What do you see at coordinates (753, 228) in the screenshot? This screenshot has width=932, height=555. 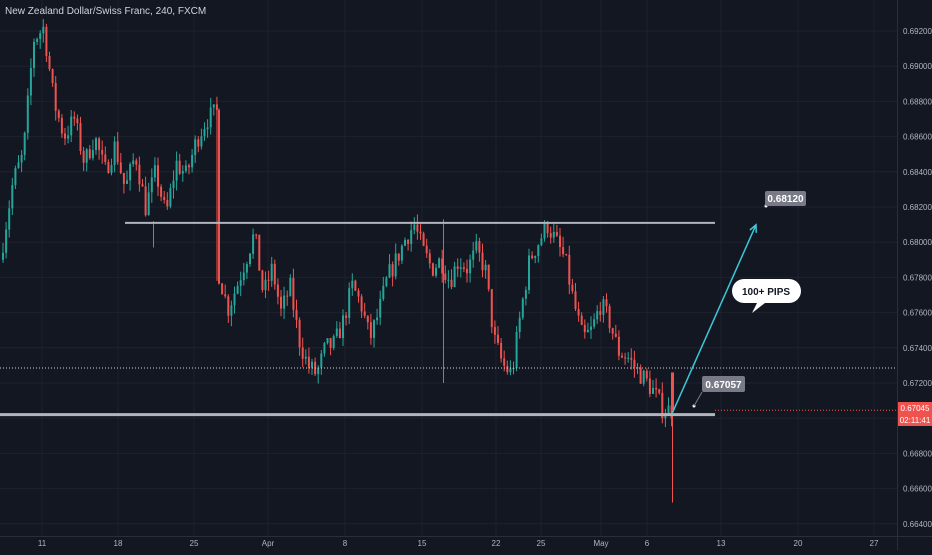 I see `arrow-head` at bounding box center [753, 228].